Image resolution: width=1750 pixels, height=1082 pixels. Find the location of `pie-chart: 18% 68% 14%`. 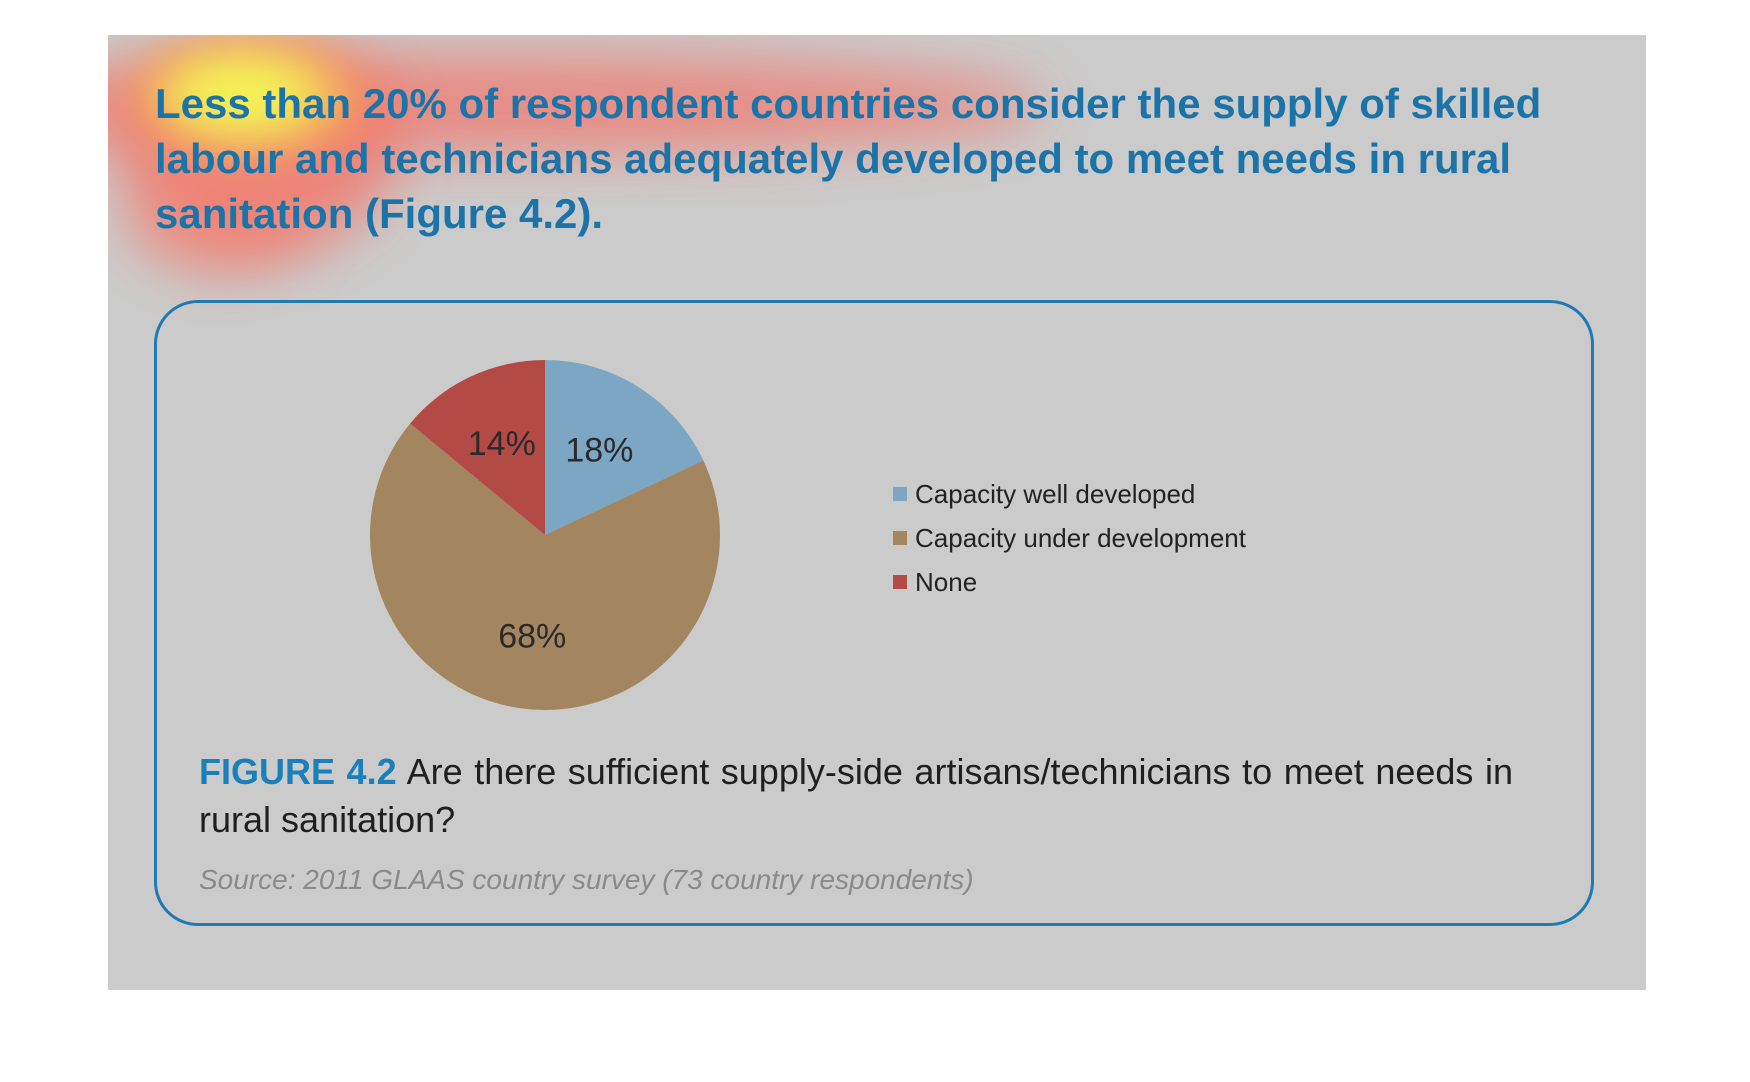

pie-chart: 18% 68% 14% is located at coordinates (545, 535).